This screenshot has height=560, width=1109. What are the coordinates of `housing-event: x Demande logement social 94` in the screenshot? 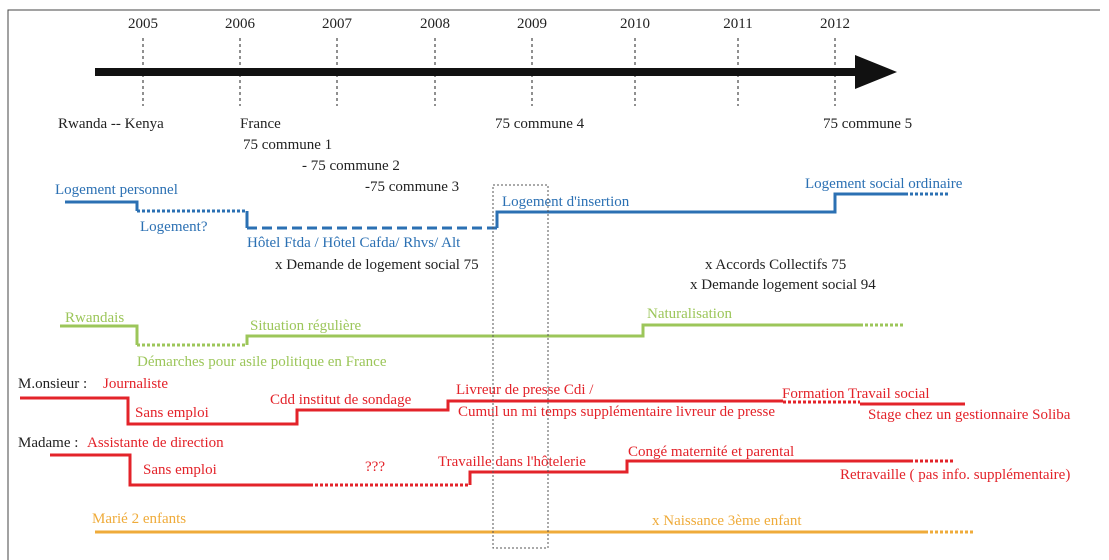 It's located at (783, 285).